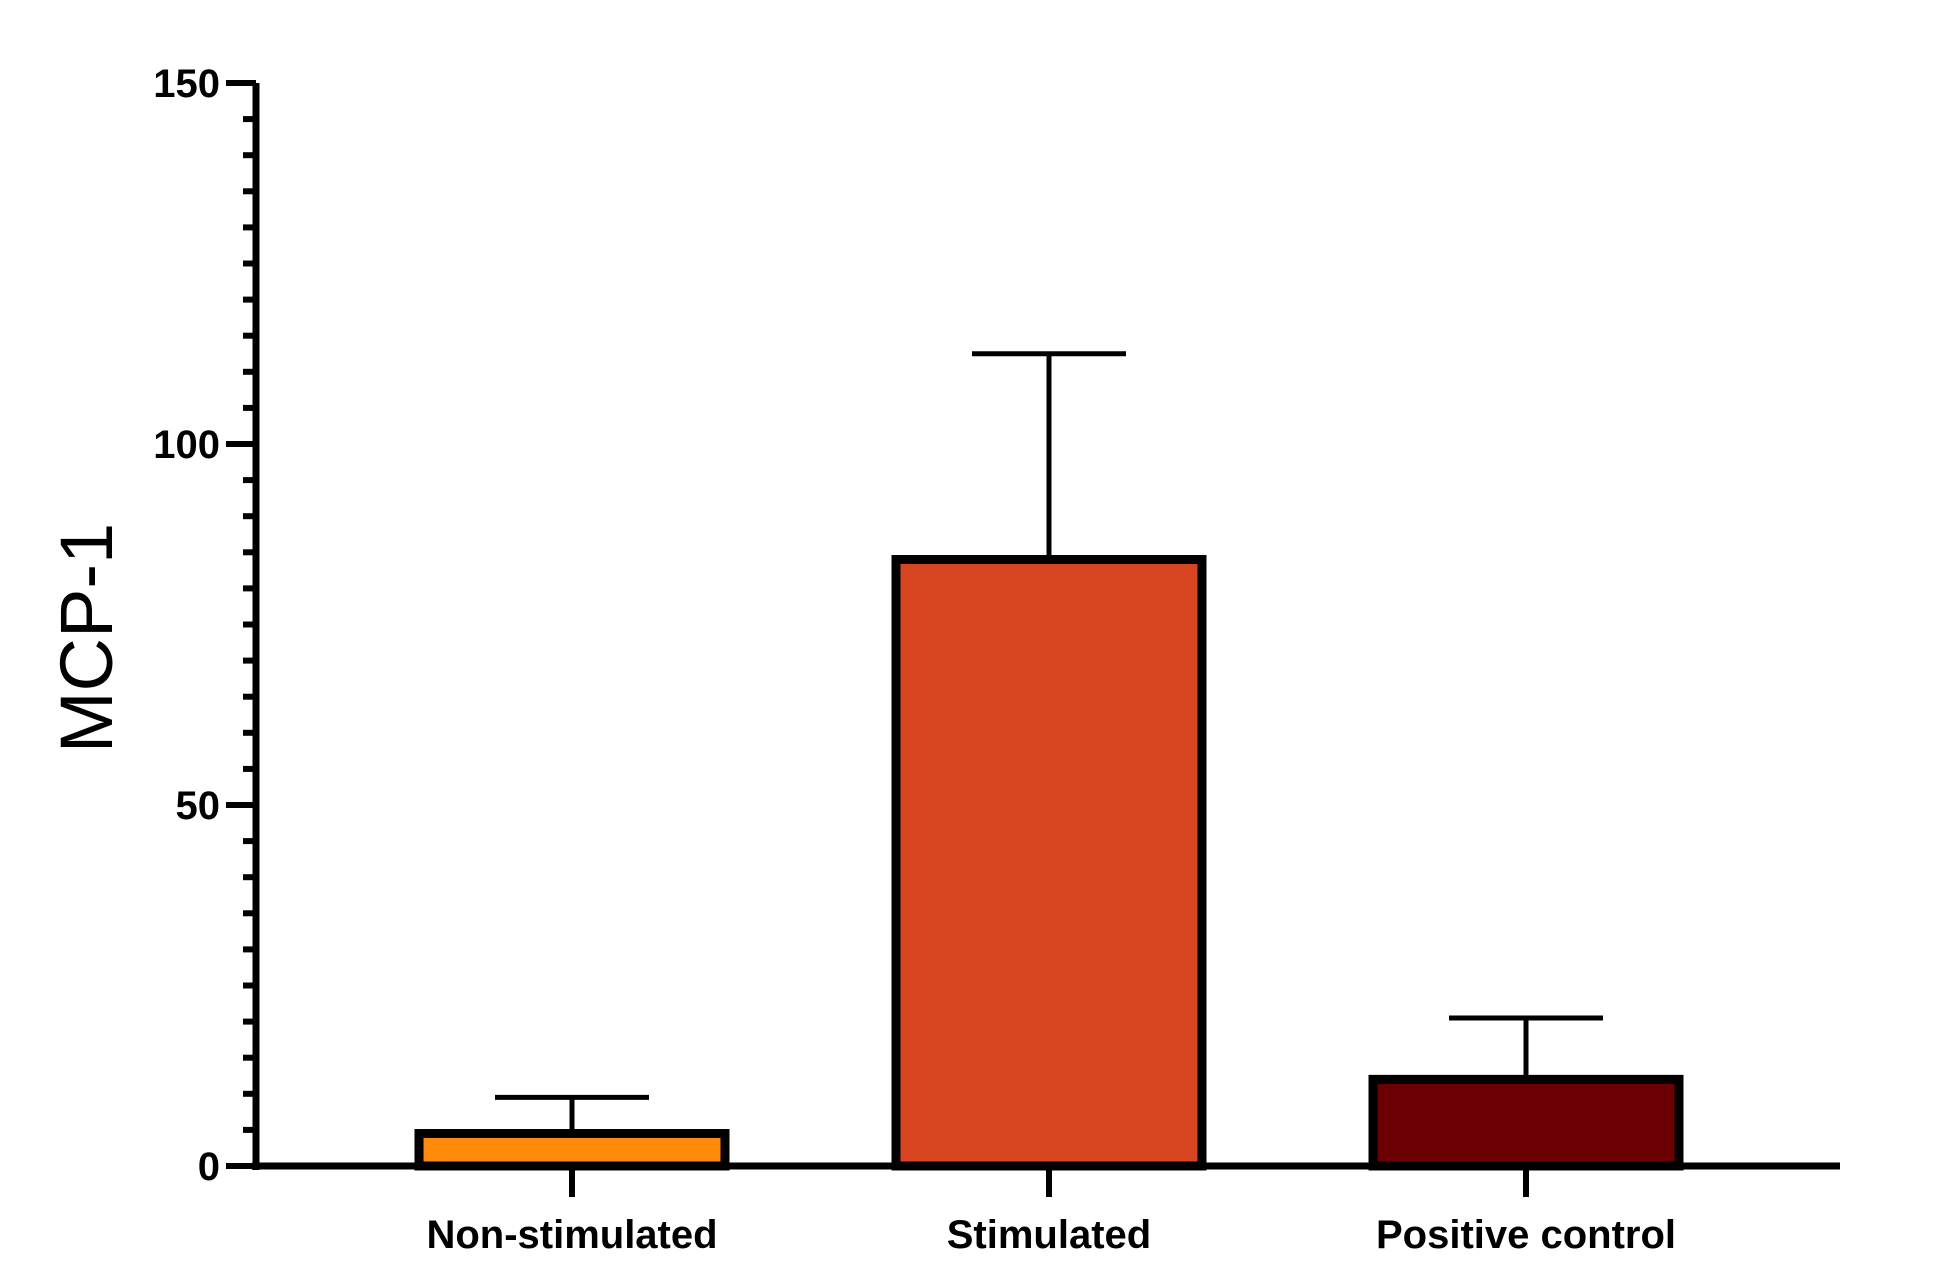  What do you see at coordinates (571, 1235) in the screenshot?
I see `x-tick-label: Non-stimulated` at bounding box center [571, 1235].